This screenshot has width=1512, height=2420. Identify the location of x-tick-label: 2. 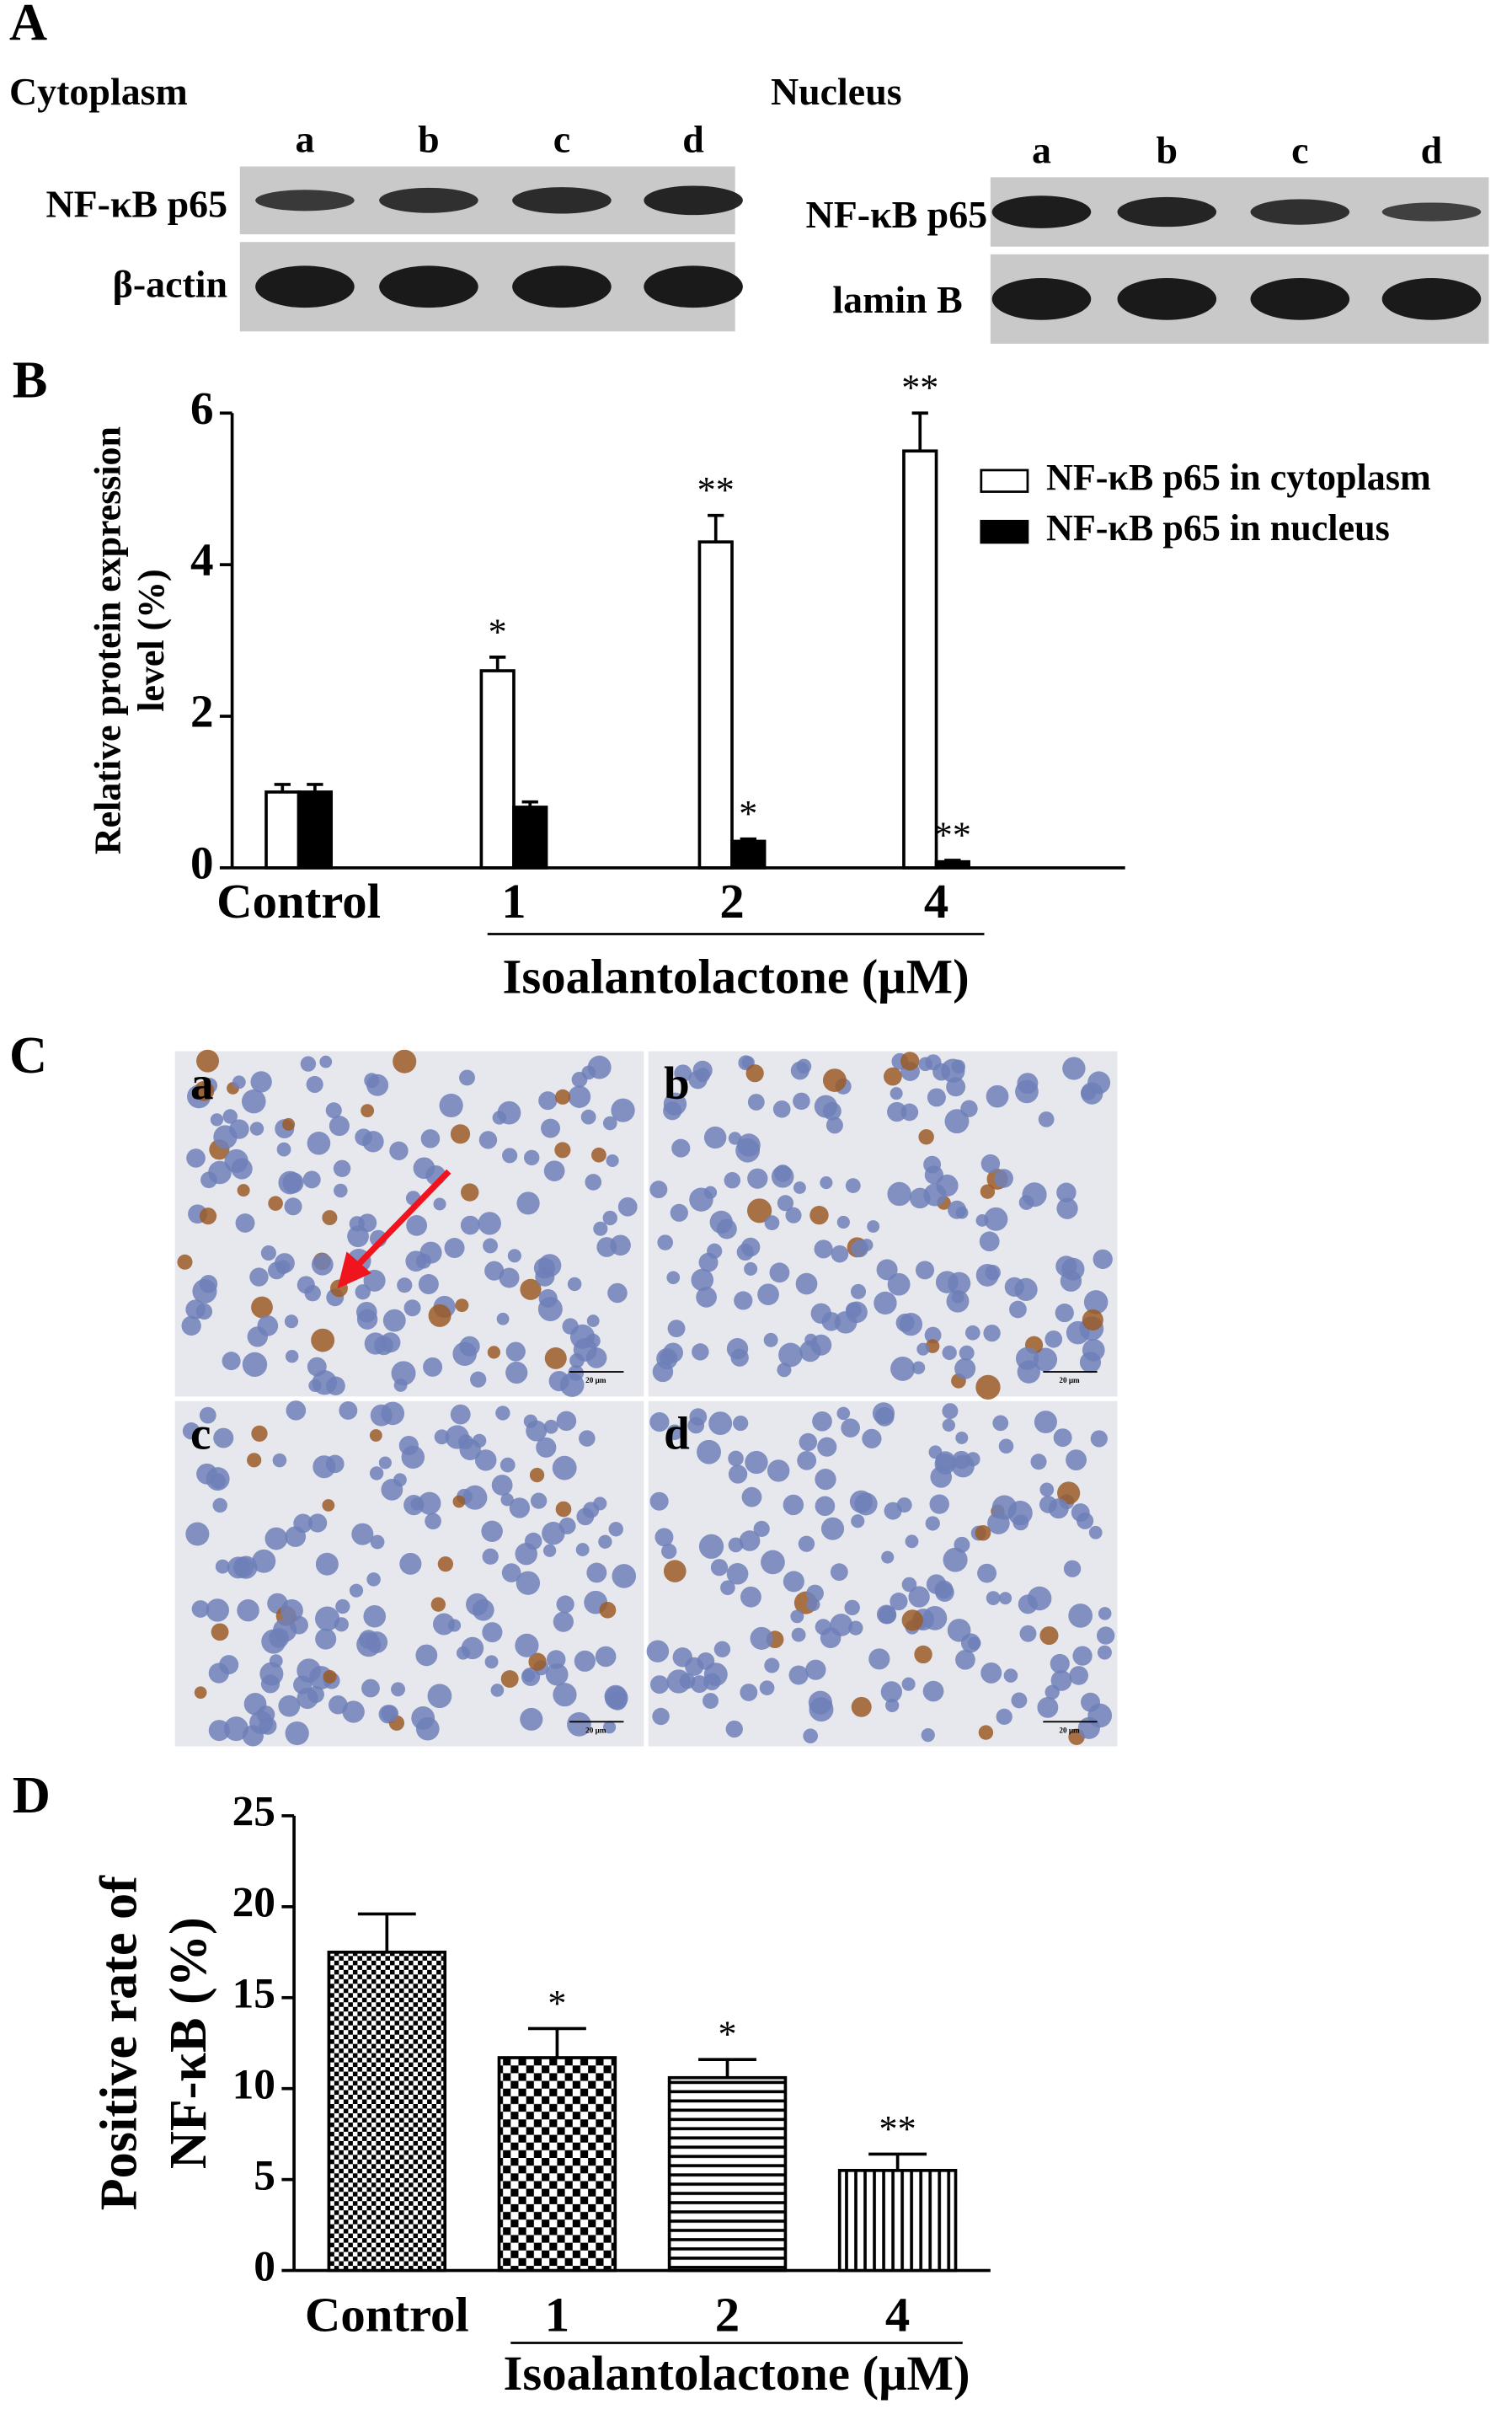
(731, 901).